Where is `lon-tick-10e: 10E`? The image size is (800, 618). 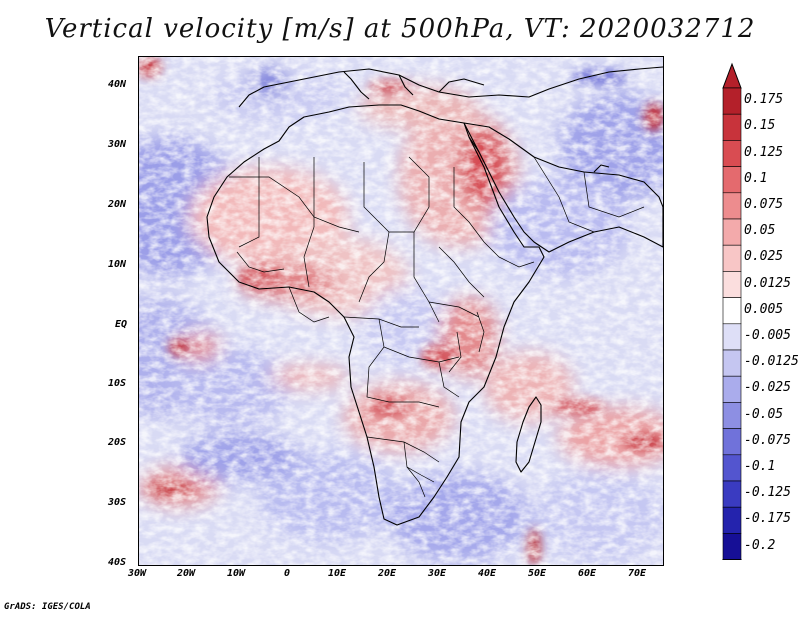 lon-tick-10e: 10E is located at coordinates (337, 573).